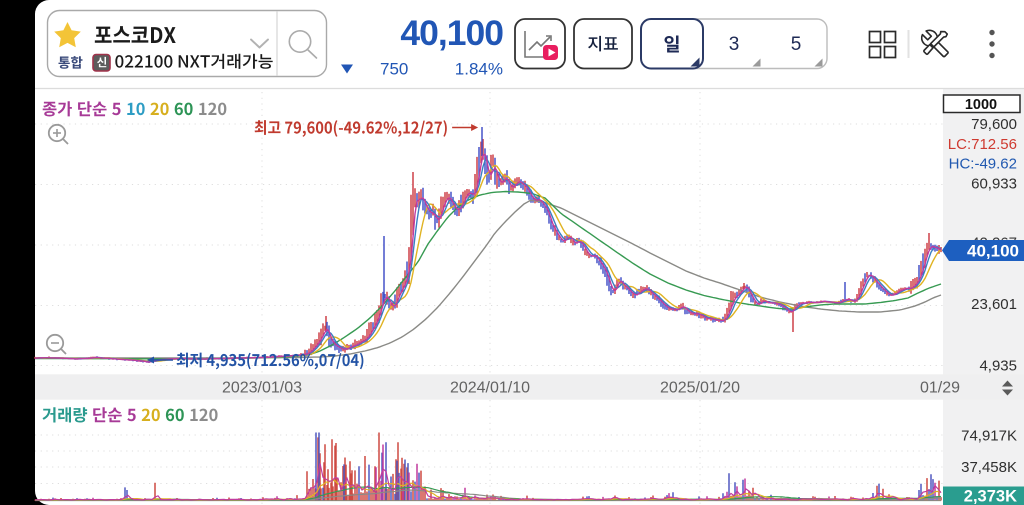  I want to click on svg-text: 01/29, so click(940, 387).